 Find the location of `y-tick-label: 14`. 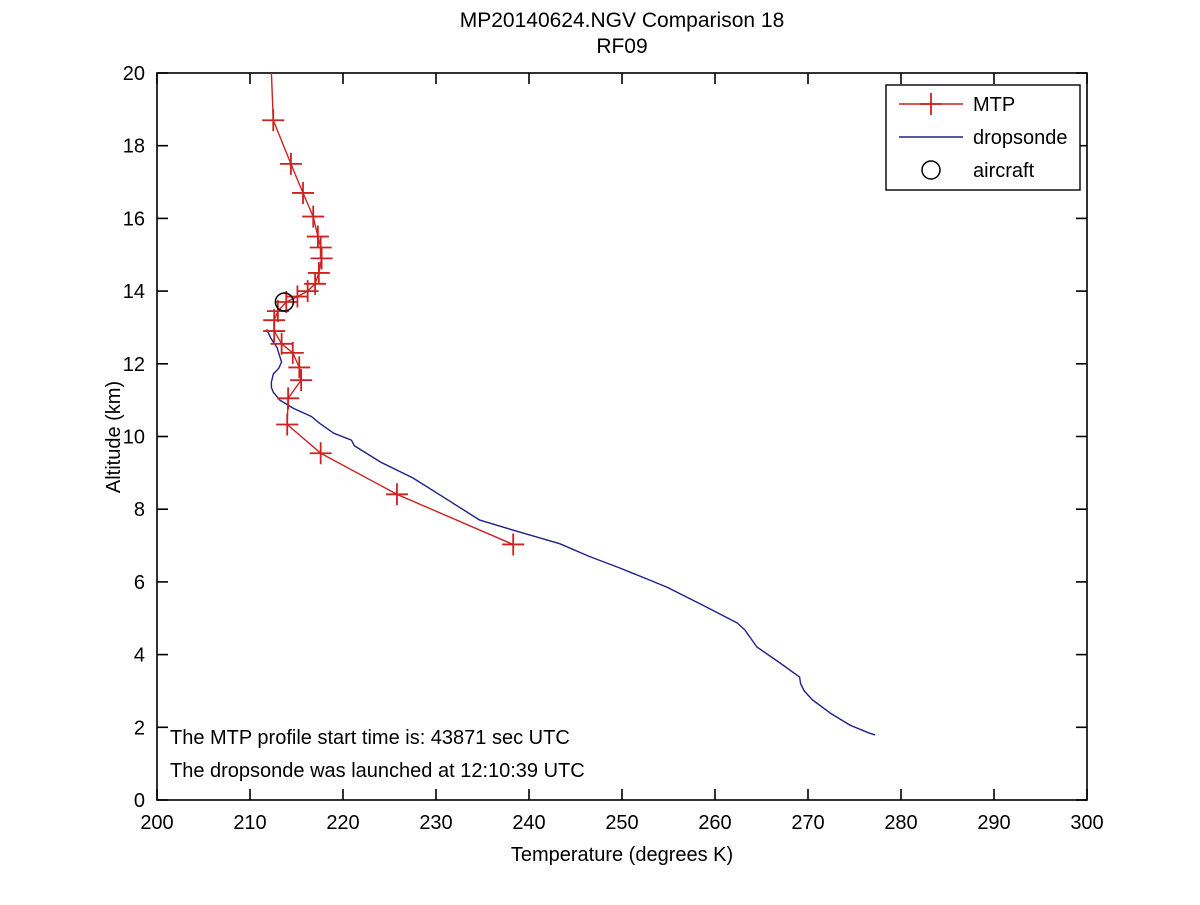

y-tick-label: 14 is located at coordinates (134, 292).